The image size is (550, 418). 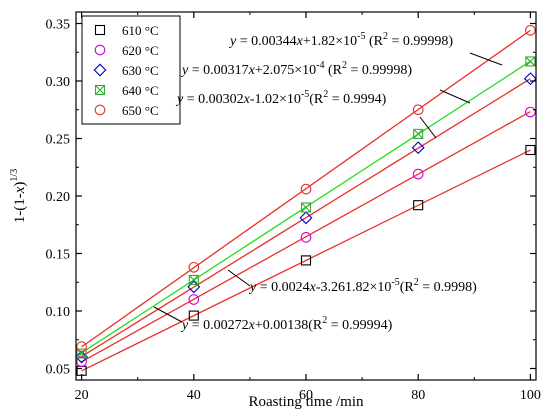 What do you see at coordinates (140, 50) in the screenshot?
I see `legend-label: 620 °C` at bounding box center [140, 50].